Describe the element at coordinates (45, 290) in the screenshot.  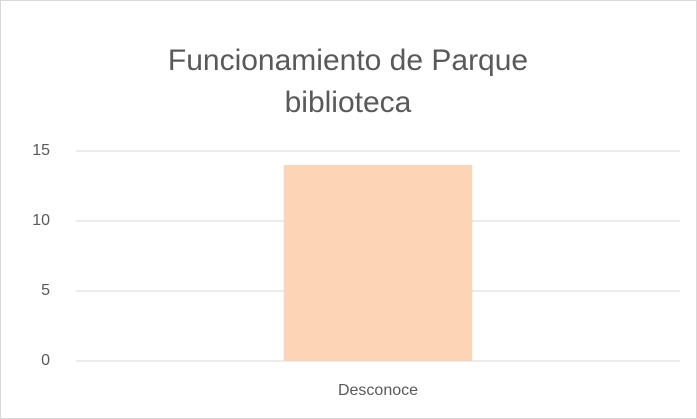
I see `y-tick-label: 5` at that location.